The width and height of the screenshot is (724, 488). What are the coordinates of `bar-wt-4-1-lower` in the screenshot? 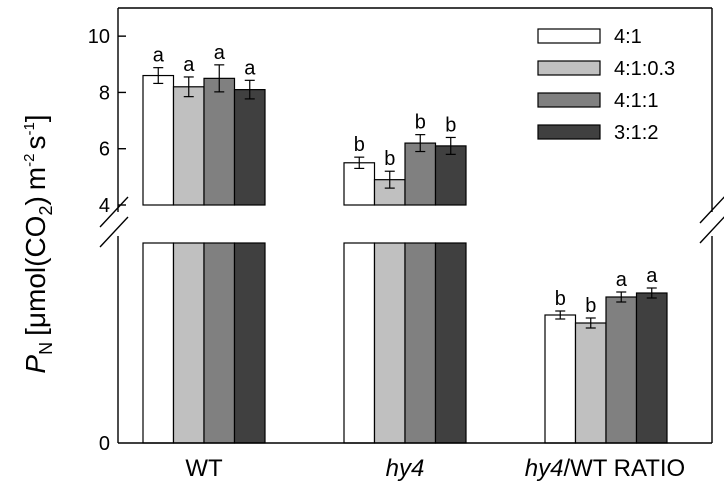 It's located at (158, 343).